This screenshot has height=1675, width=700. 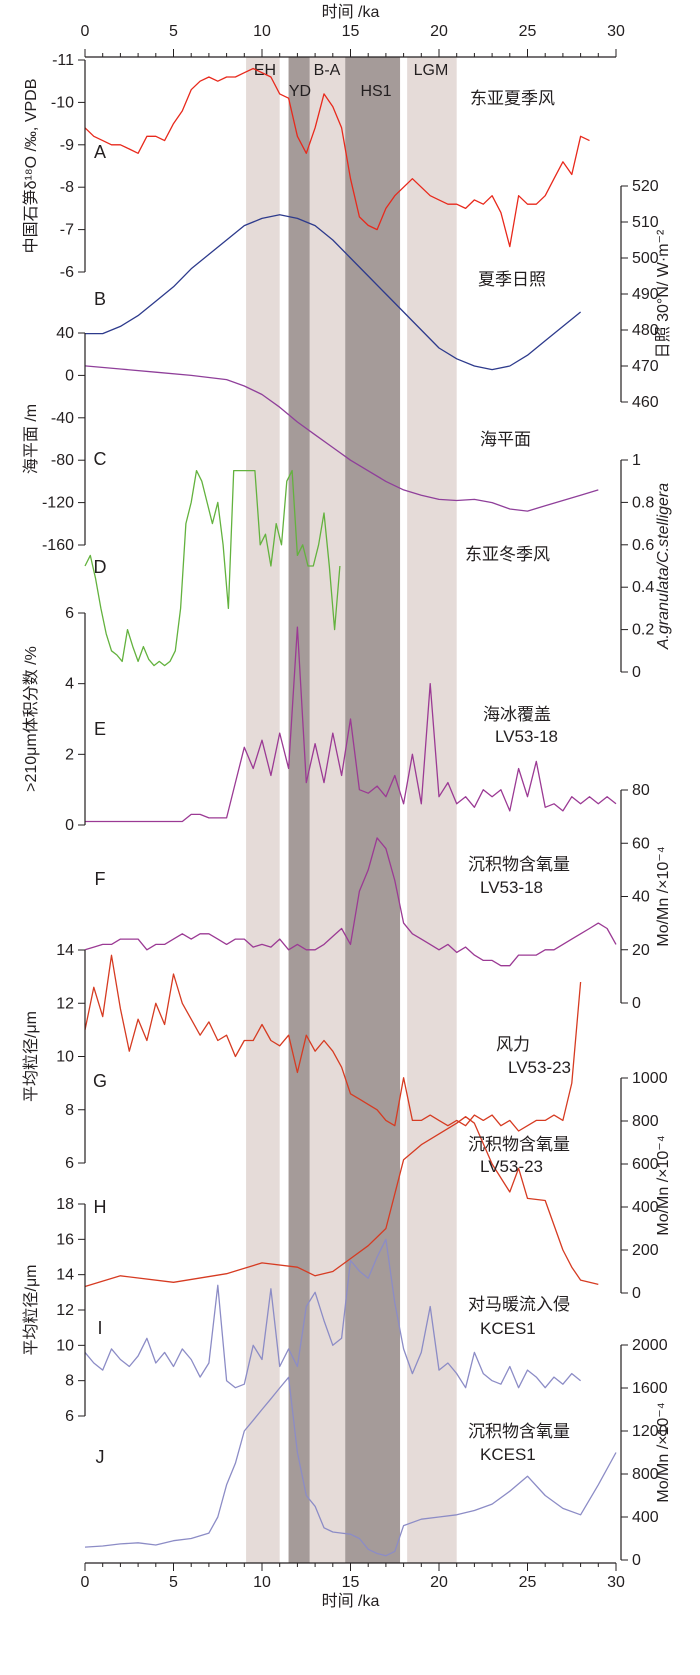 I want to click on panel-letter-e: E, so click(x=100, y=729).